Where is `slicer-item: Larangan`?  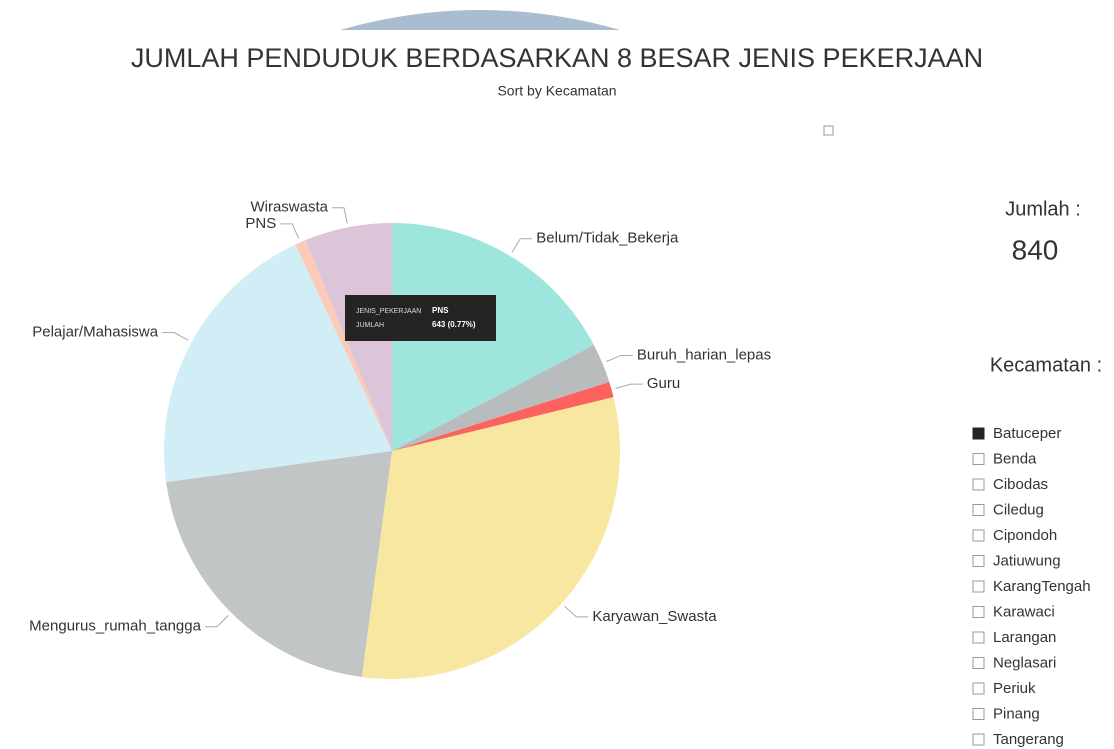
slicer-item: Larangan is located at coordinates (1024, 637).